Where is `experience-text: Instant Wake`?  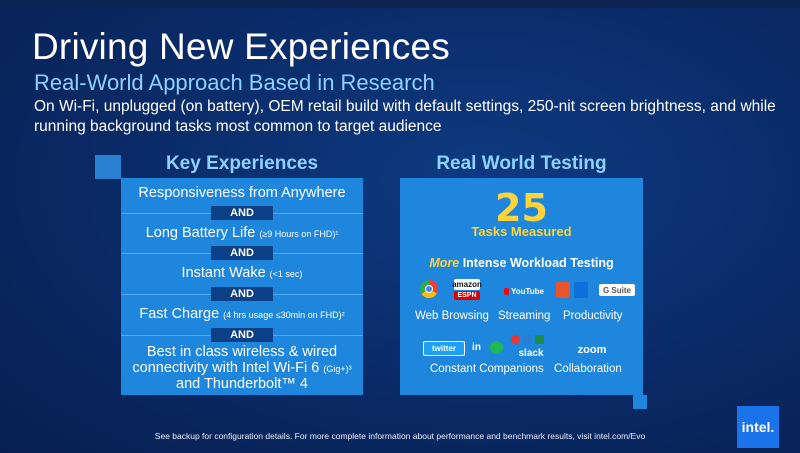
experience-text: Instant Wake is located at coordinates (223, 273).